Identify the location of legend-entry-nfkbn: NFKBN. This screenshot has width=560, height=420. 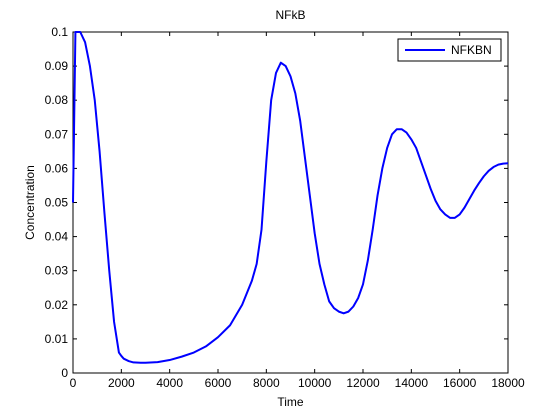
(471, 50).